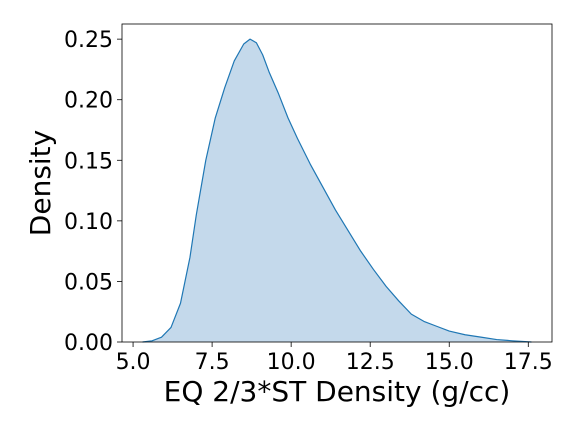 This screenshot has width=576, height=432. Describe the element at coordinates (291, 362) in the screenshot. I see `x-tick-label: 10.0` at that location.